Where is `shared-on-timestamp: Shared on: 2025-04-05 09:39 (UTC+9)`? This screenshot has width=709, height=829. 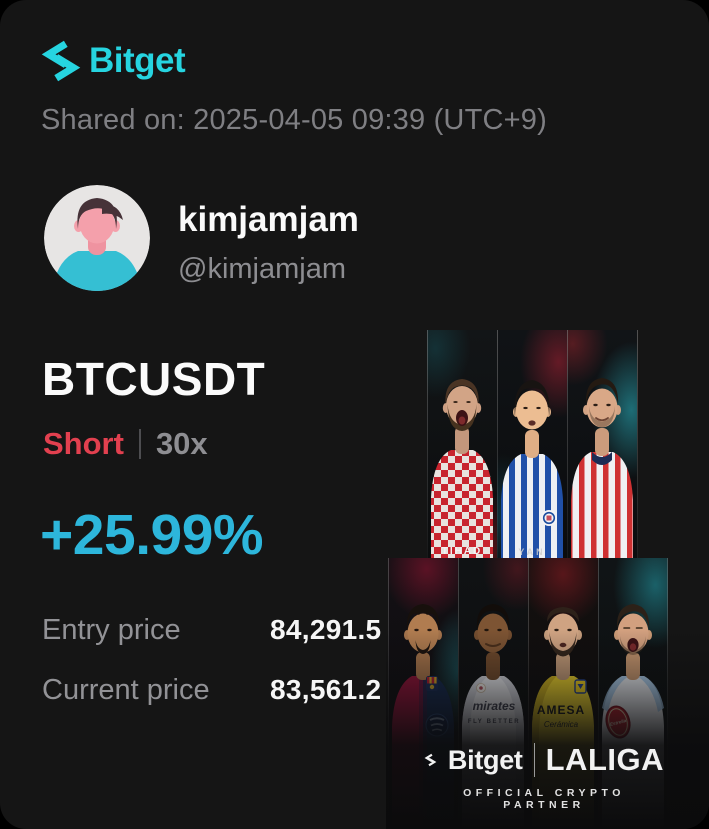
shared-on-timestamp: Shared on: 2025-04-05 09:39 (UTC+9) is located at coordinates (294, 120).